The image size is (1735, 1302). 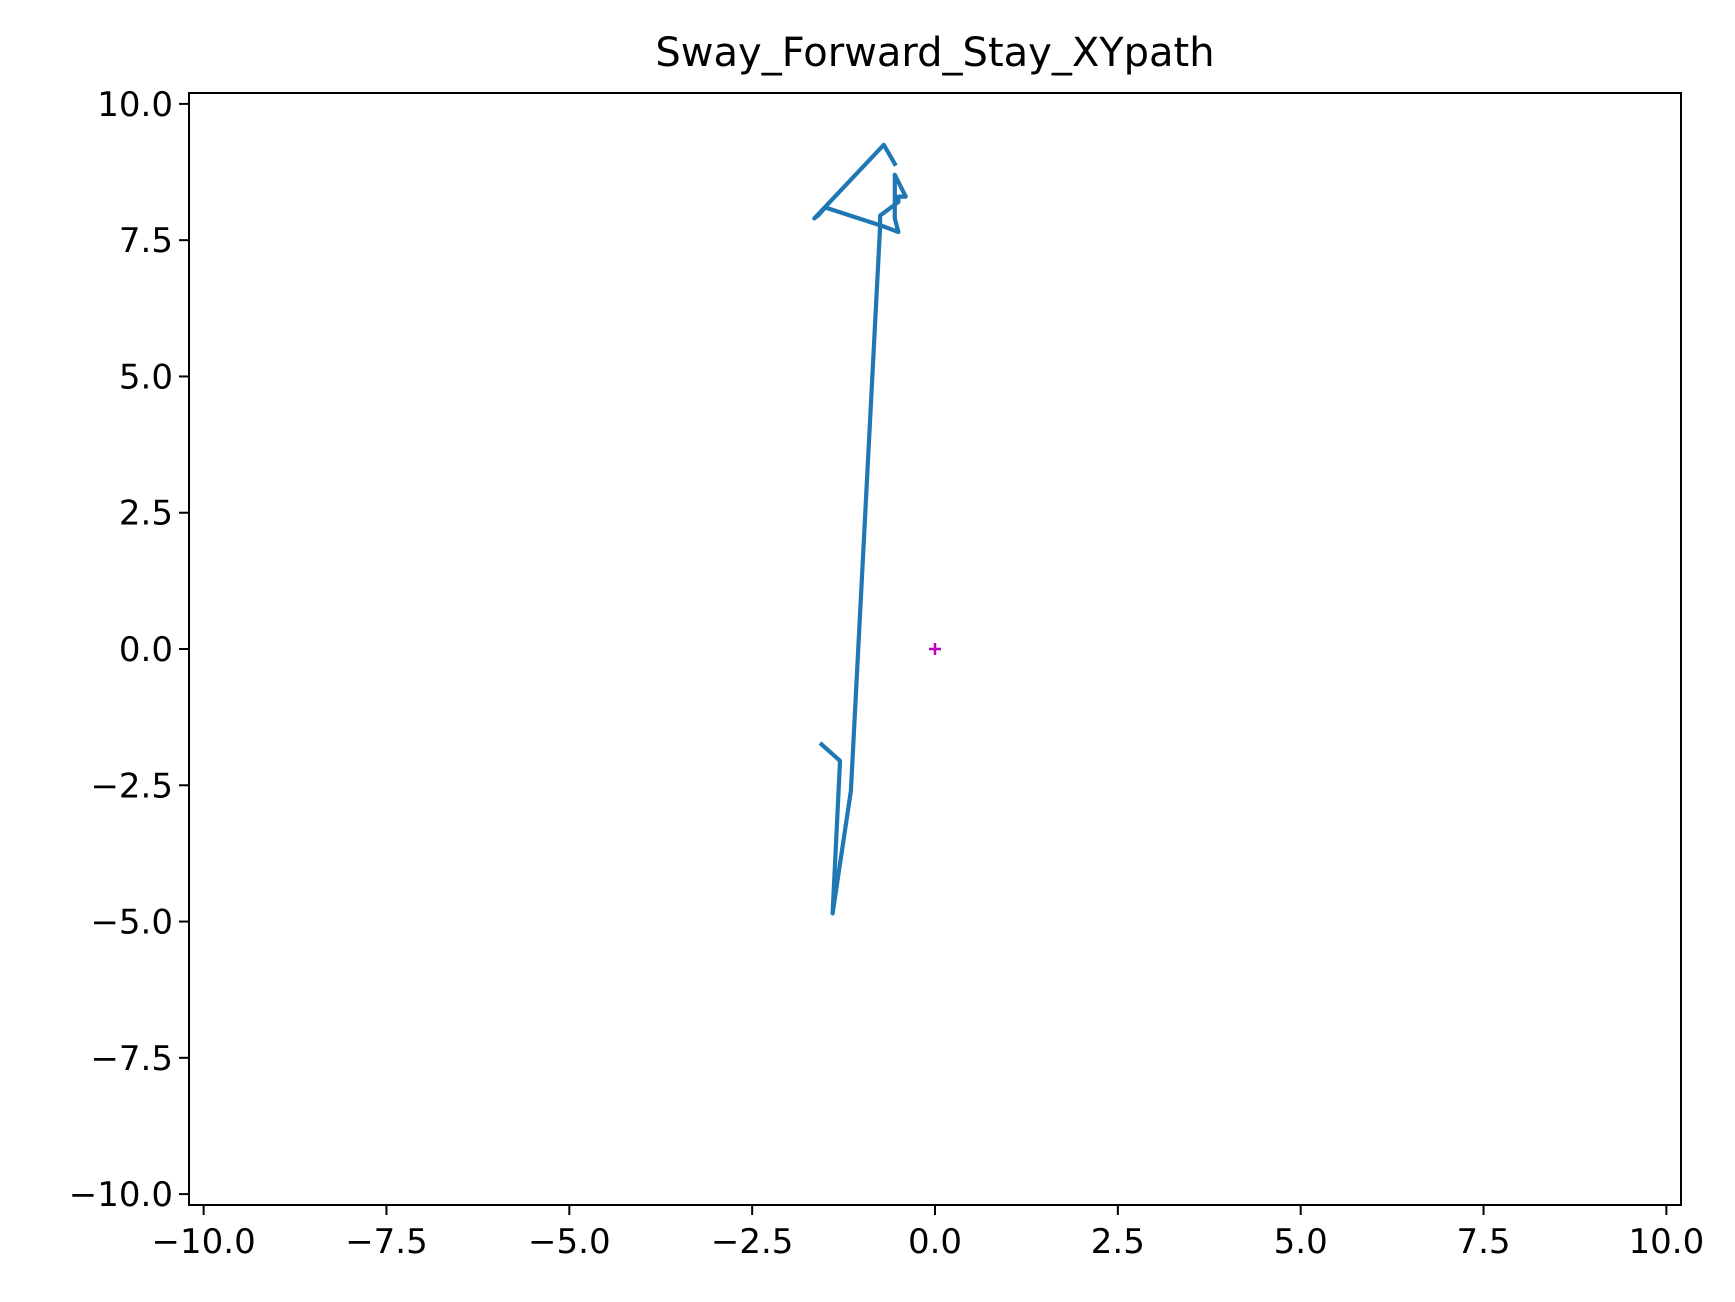 I want to click on x-tick-label: −2.5, so click(x=752, y=1242).